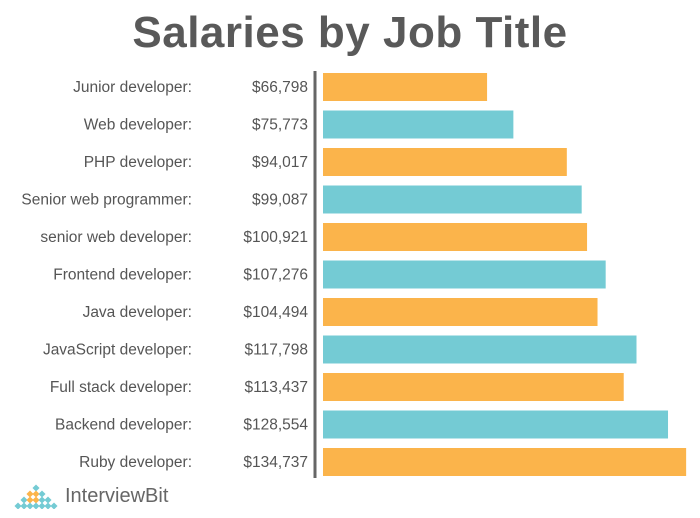 The width and height of the screenshot is (700, 518). Describe the element at coordinates (106, 200) in the screenshot. I see `category-label: Senior web programmer:` at that location.